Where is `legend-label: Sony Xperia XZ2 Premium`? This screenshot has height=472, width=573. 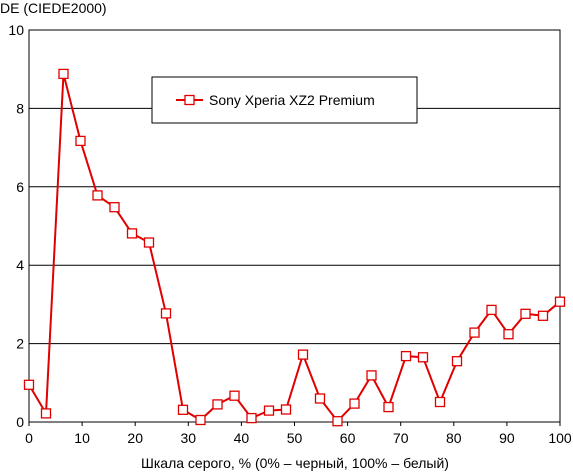
legend-label: Sony Xperia XZ2 Premium is located at coordinates (292, 100).